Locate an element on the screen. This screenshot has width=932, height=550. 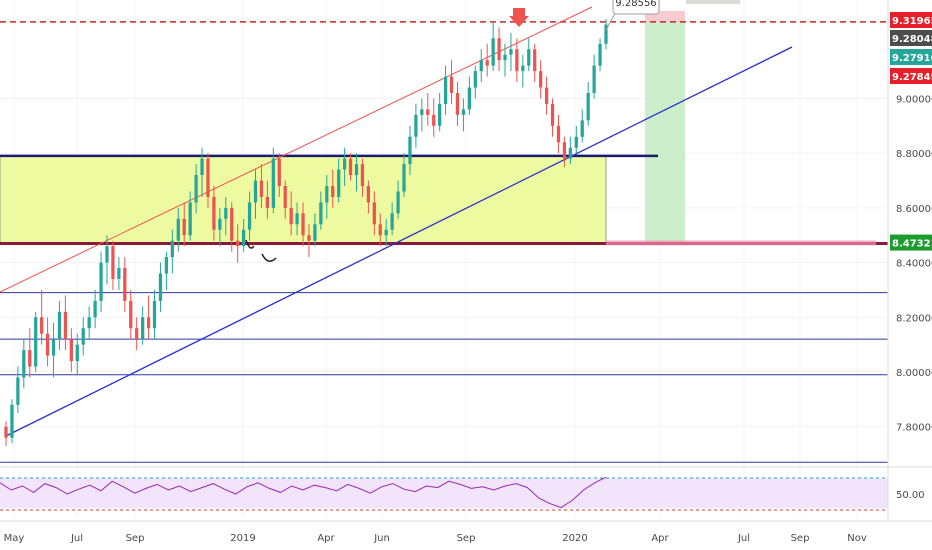
y-tick-label: 7.80000 is located at coordinates (914, 428).